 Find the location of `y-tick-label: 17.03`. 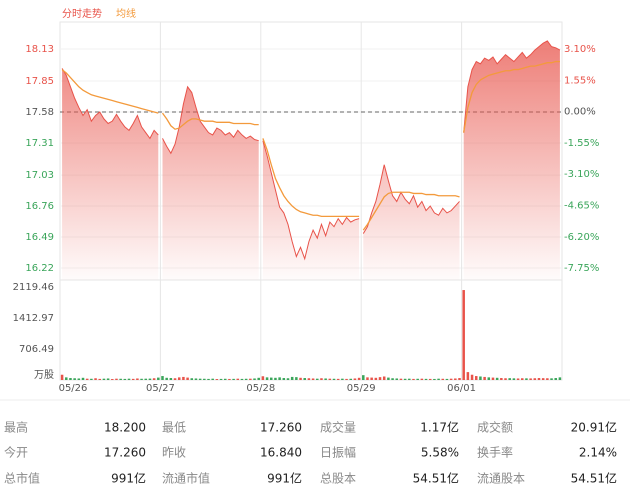

y-tick-label: 17.03 is located at coordinates (39, 175).